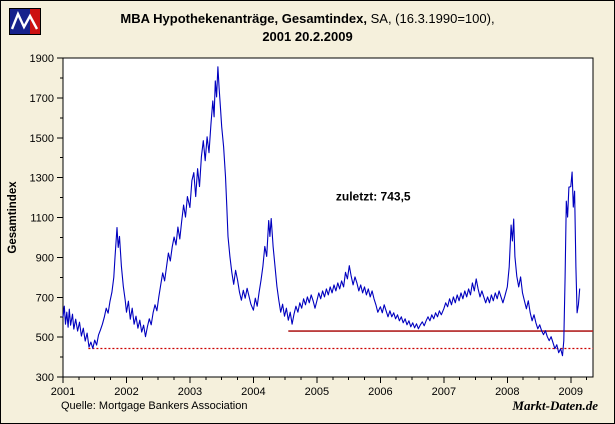 The width and height of the screenshot is (615, 424). What do you see at coordinates (42, 59) in the screenshot?
I see `y-tick-label: 1900` at bounding box center [42, 59].